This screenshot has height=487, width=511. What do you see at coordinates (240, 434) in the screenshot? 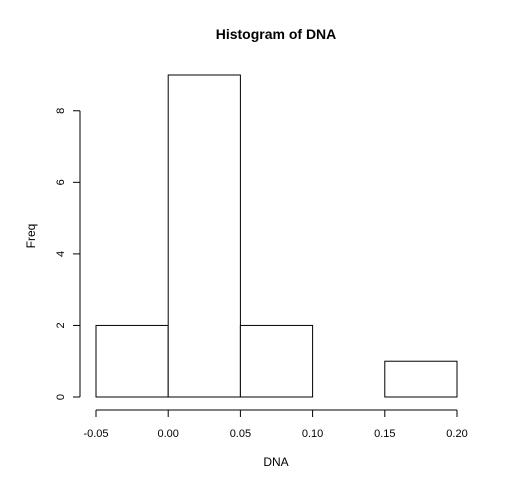
I see `x-tick-label: 0.05` at bounding box center [240, 434].